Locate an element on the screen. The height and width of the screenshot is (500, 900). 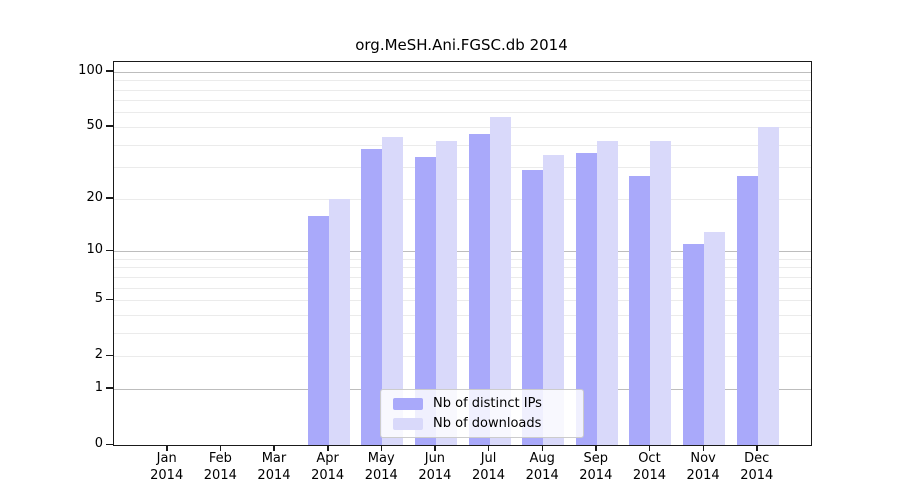
x-tick-label-feb: Feb 2014 is located at coordinates (220, 467).